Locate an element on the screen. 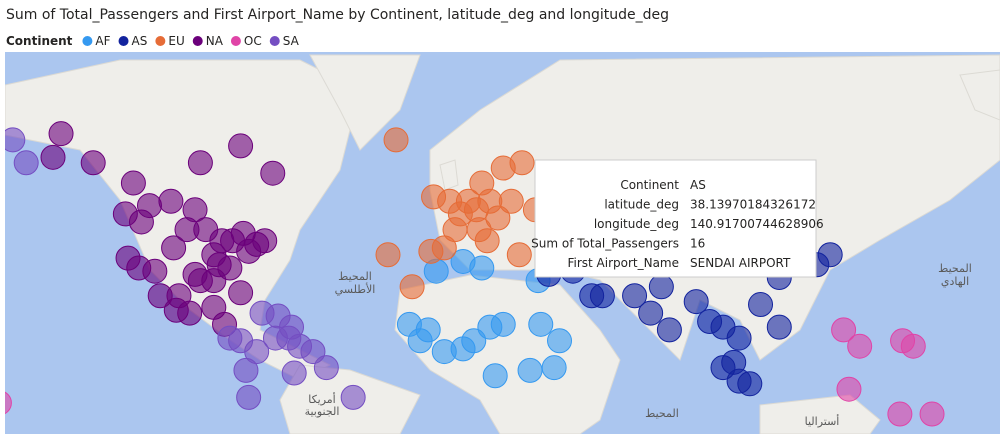 The image size is (1000, 434). legend-label: OC is located at coordinates (253, 41).